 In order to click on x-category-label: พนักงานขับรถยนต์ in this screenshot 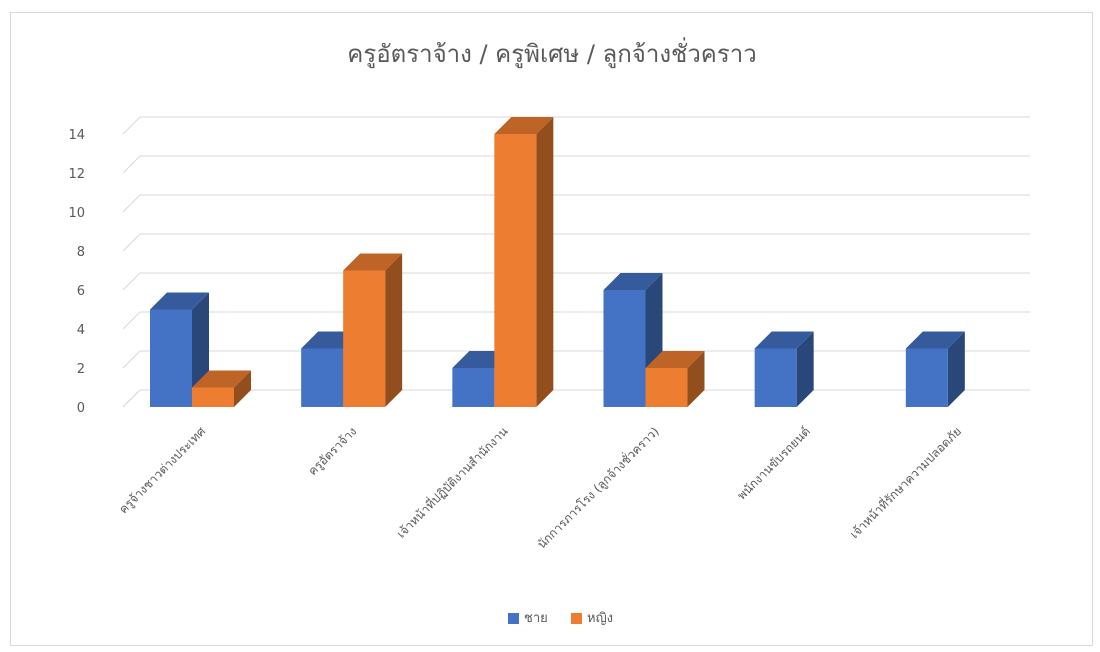, I will do `click(774, 463)`.